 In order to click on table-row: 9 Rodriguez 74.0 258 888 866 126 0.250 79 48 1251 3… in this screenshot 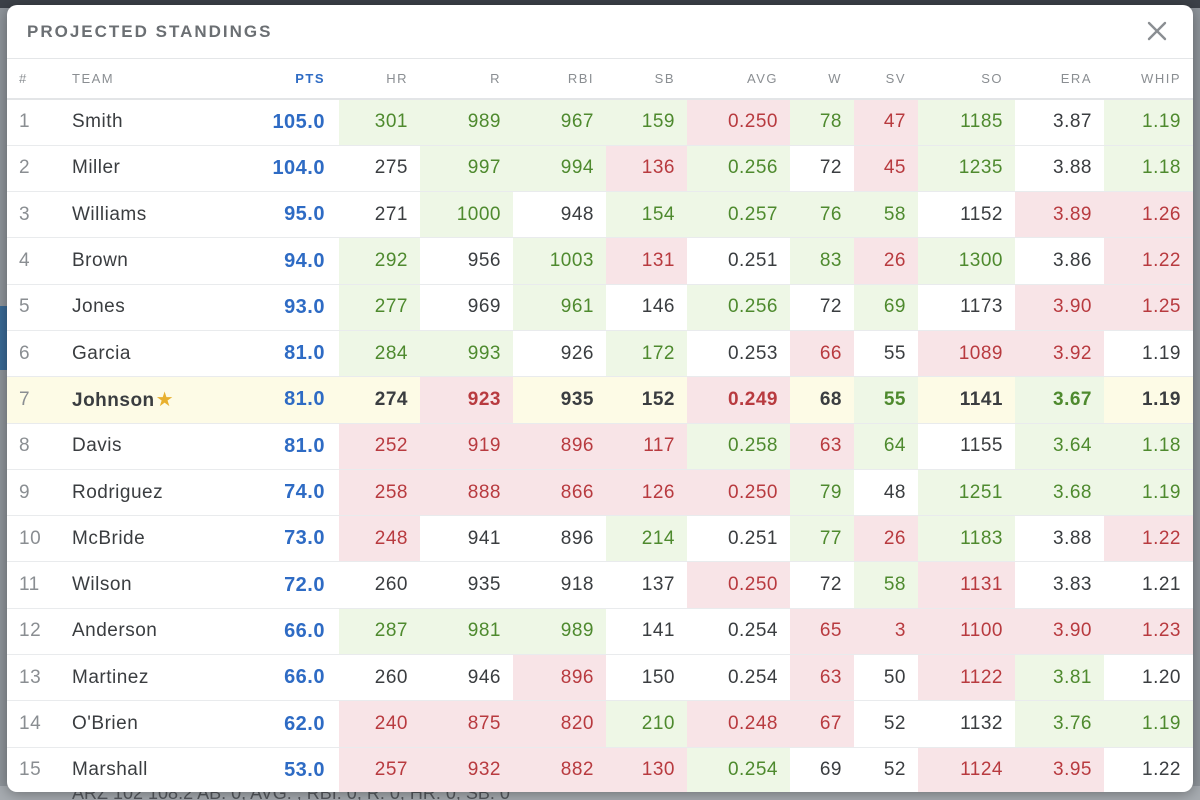, I will do `click(600, 493)`.